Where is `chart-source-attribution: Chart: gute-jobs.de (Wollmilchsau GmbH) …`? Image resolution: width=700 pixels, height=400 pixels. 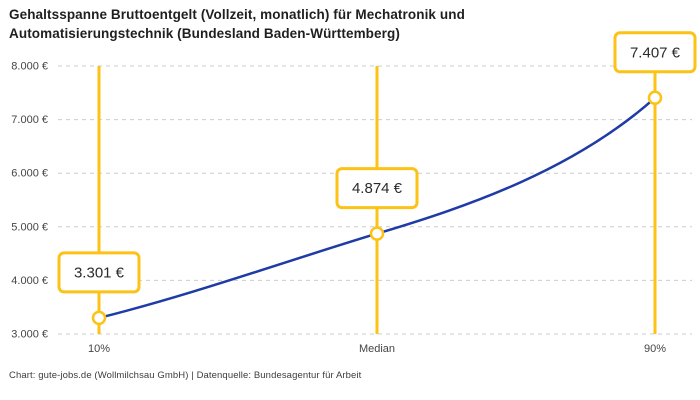 chart-source-attribution: Chart: gute-jobs.de (Wollmilchsau GmbH) … is located at coordinates (185, 375).